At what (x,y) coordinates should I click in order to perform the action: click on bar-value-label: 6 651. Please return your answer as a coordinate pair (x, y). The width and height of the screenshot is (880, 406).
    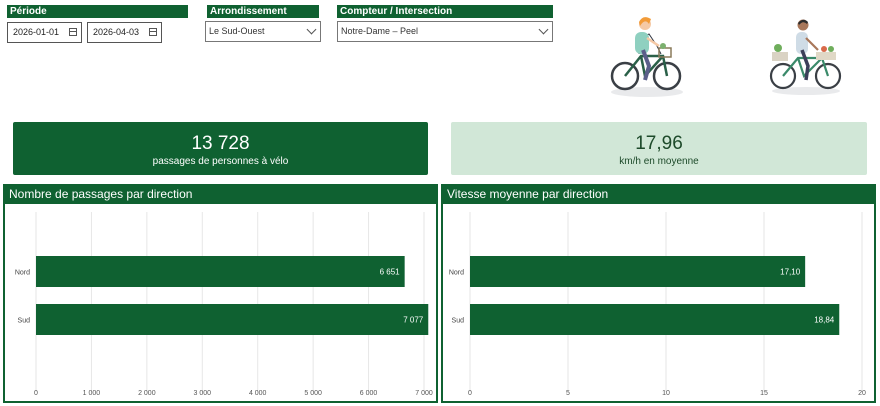
    Looking at the image, I should click on (390, 272).